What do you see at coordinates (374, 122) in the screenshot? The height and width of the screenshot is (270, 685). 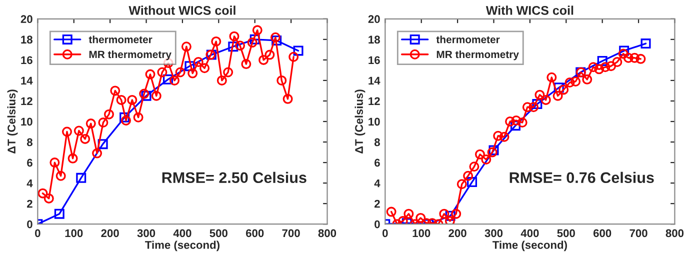 I see `y-tick-label: 10` at bounding box center [374, 122].